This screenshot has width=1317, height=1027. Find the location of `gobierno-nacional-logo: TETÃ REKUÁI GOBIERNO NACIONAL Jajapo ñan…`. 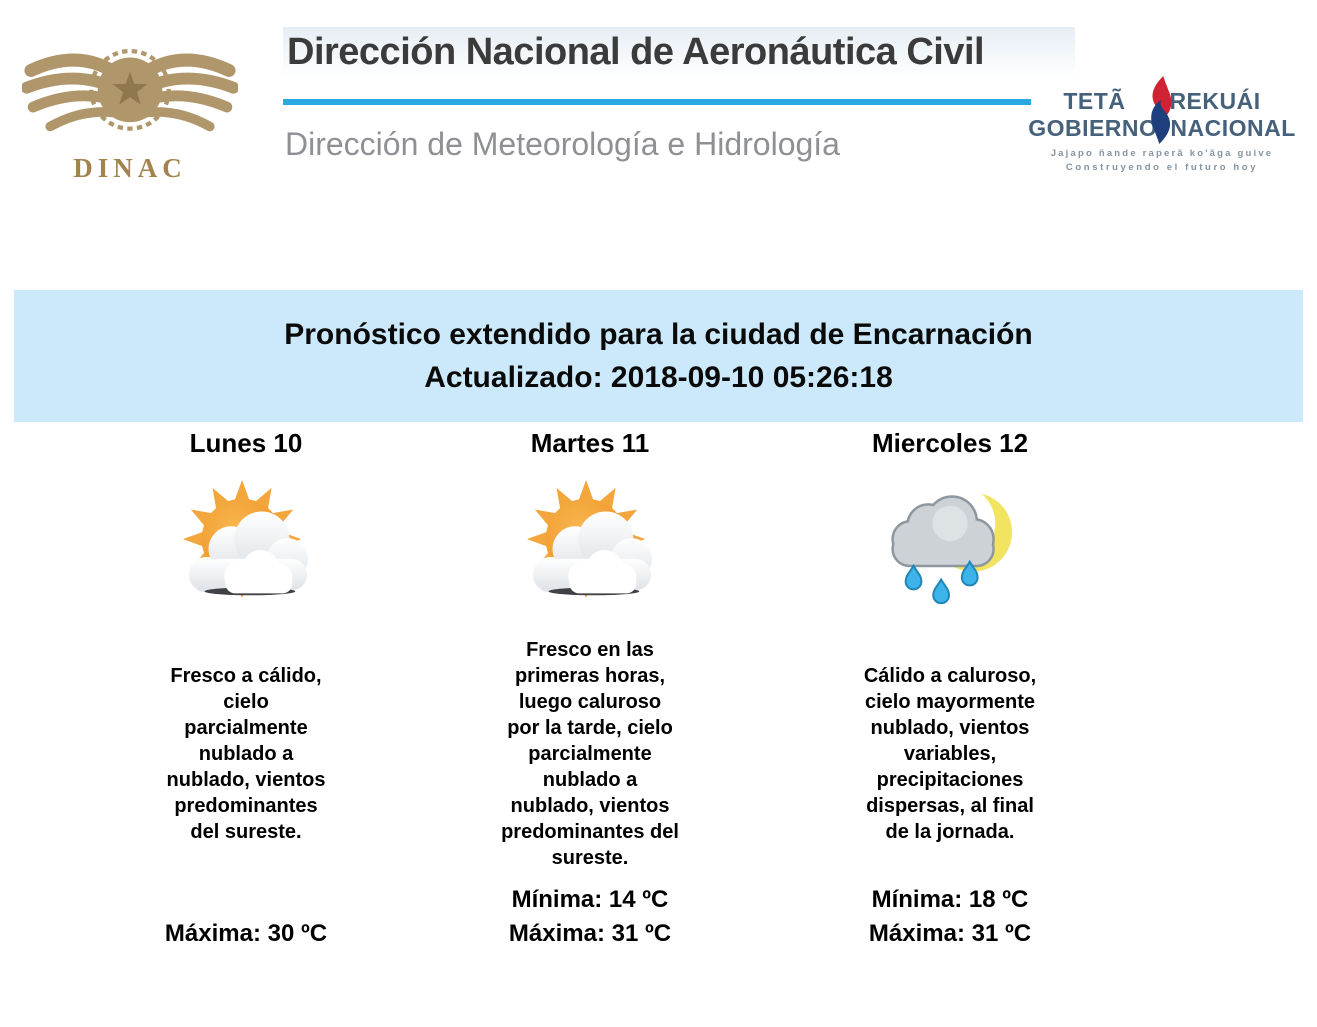

gobierno-nacional-logo: TETÃ REKUÁI GOBIERNO NACIONAL Jajapo ñan… is located at coordinates (1161, 124).